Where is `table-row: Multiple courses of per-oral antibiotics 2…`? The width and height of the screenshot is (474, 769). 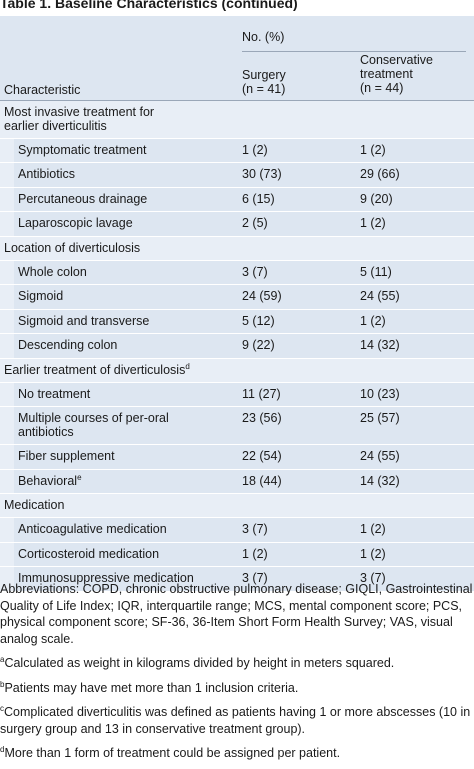 table-row: Multiple courses of per-oral antibiotics 2… is located at coordinates (237, 426).